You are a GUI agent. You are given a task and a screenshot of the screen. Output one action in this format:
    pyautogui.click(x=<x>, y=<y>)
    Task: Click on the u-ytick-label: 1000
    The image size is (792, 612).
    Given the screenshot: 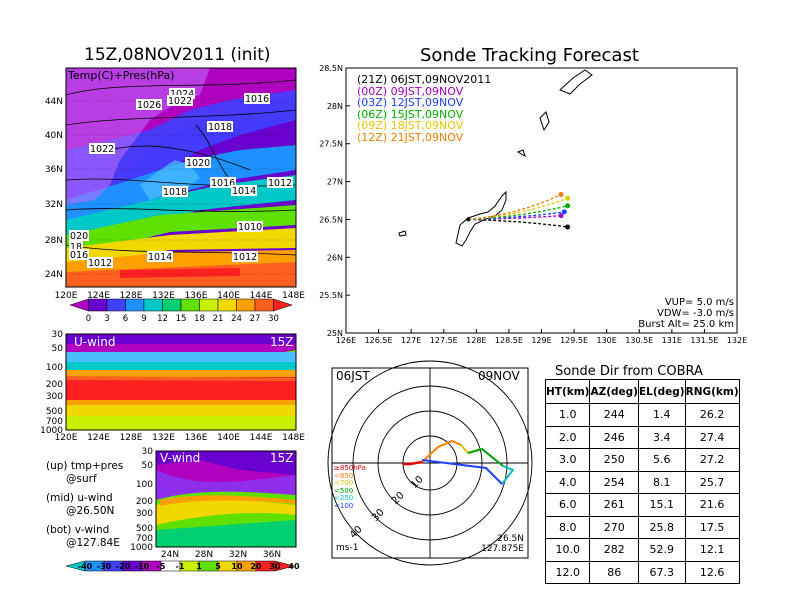 What is the action you would take?
    pyautogui.click(x=51, y=431)
    